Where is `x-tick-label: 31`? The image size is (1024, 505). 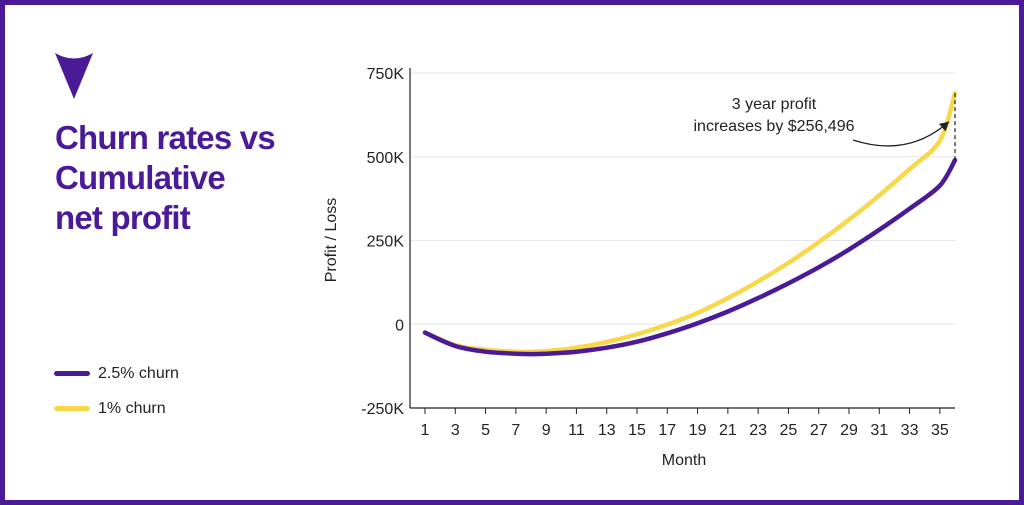 x-tick-label: 31 is located at coordinates (879, 430).